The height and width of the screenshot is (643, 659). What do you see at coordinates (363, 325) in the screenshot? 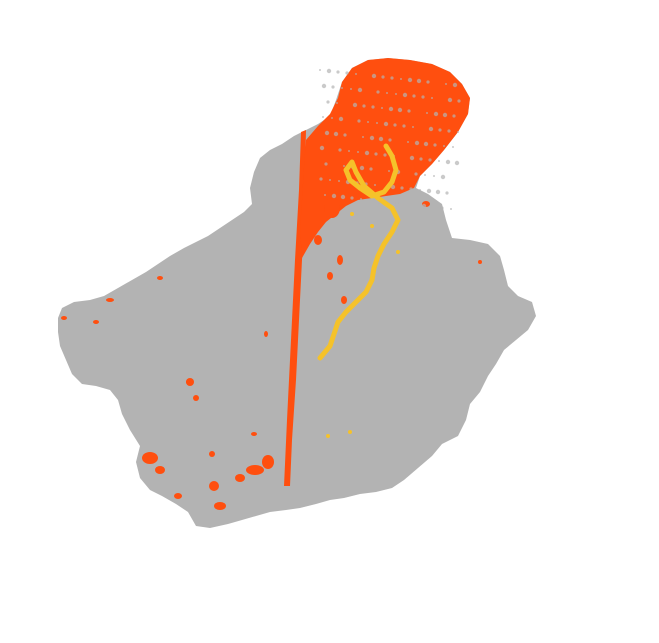
I see `river-dots` at bounding box center [363, 325].